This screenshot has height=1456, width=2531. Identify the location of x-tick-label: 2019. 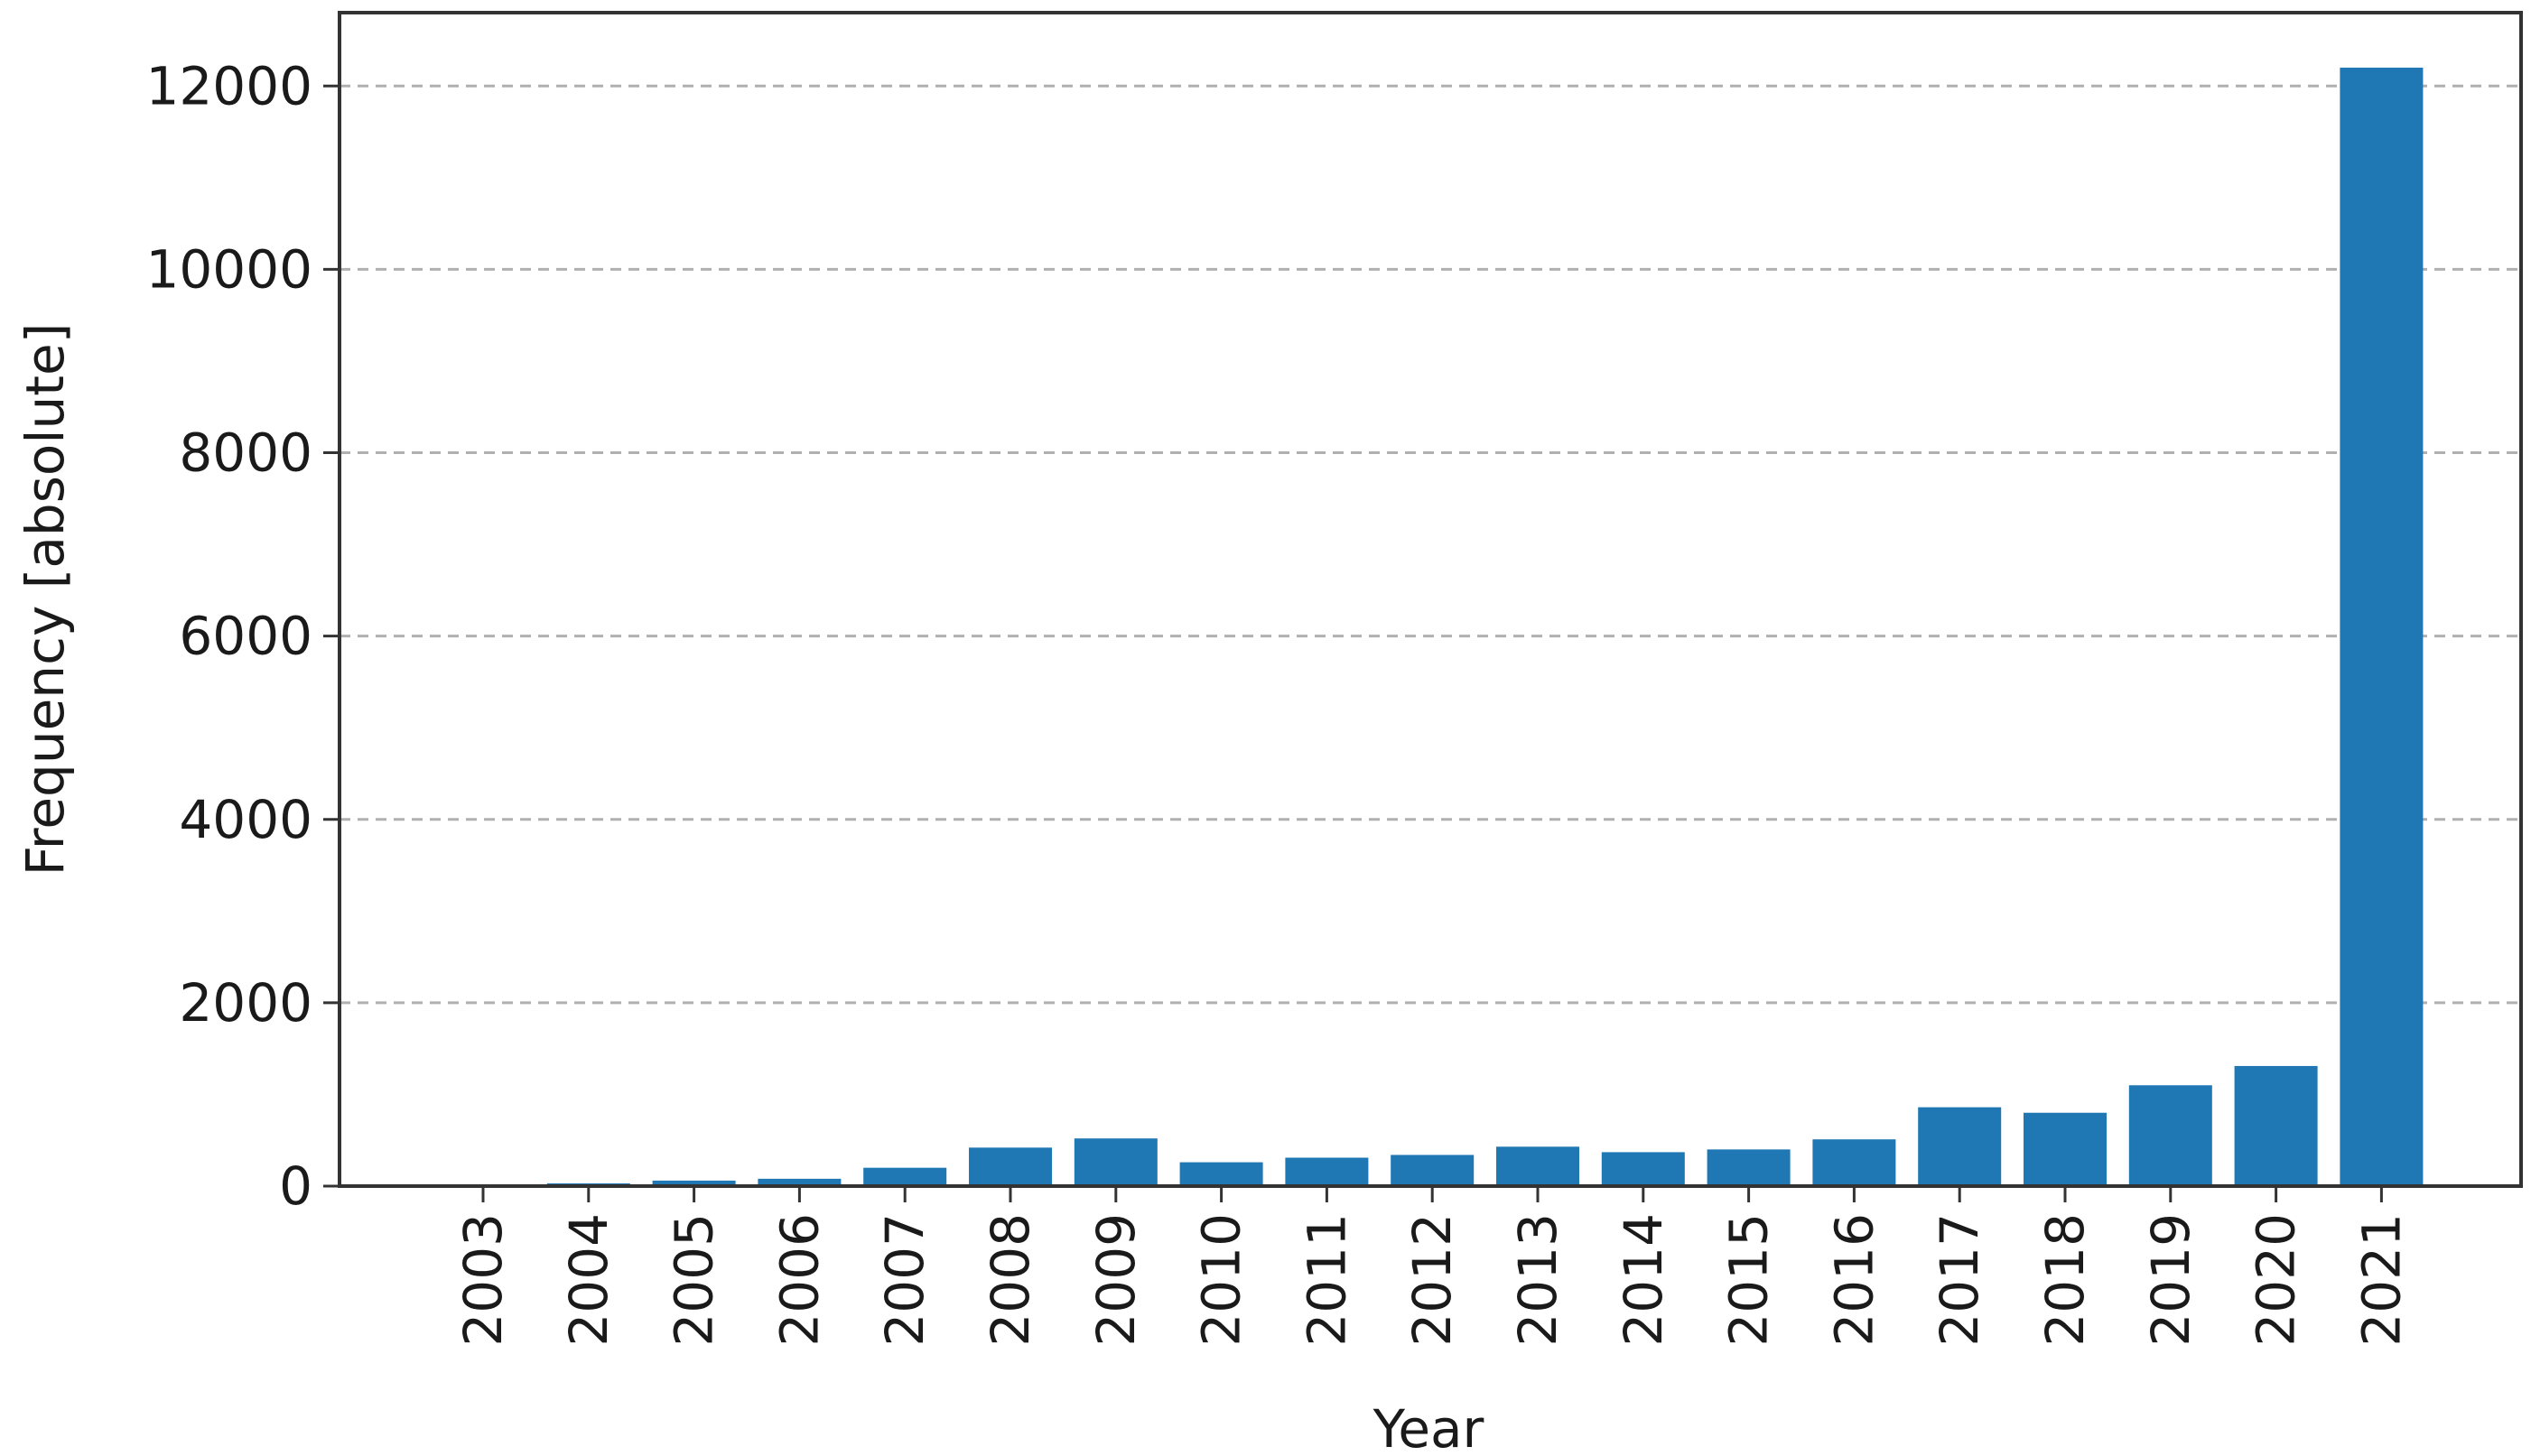
(2170, 1280).